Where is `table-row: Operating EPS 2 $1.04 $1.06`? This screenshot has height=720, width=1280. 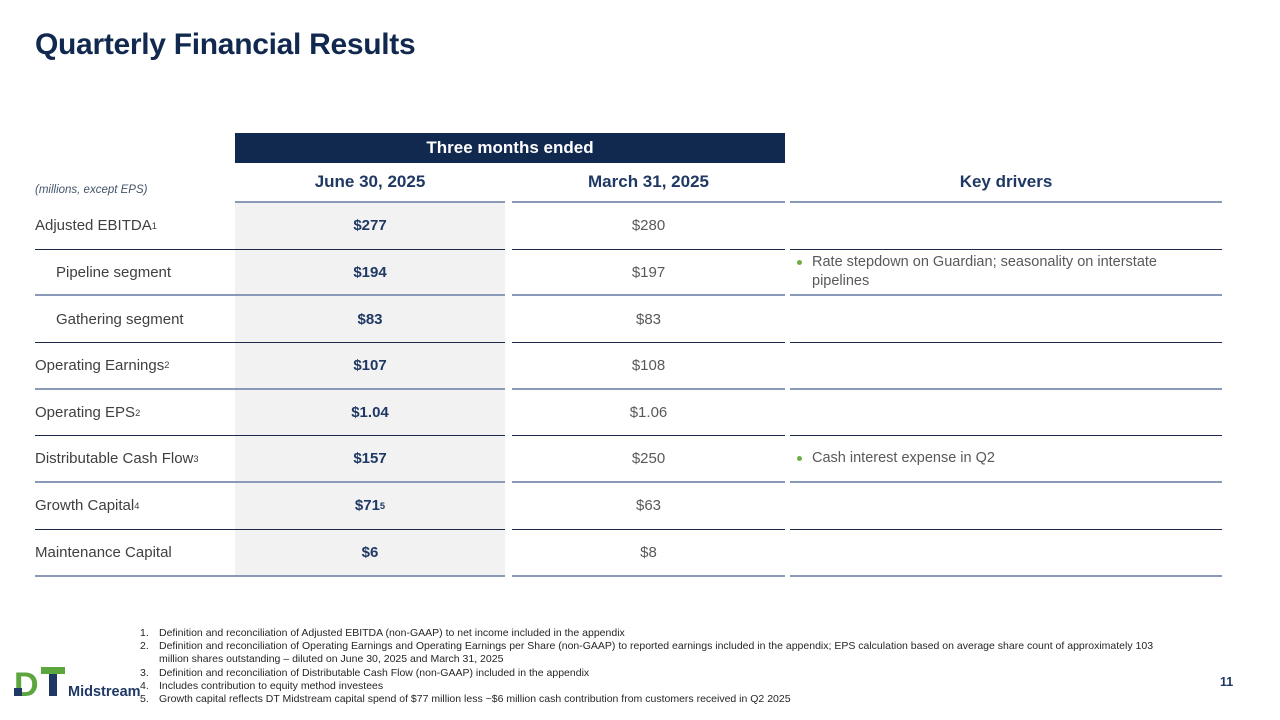
table-row: Operating EPS 2 $1.04 $1.06 is located at coordinates (628, 413).